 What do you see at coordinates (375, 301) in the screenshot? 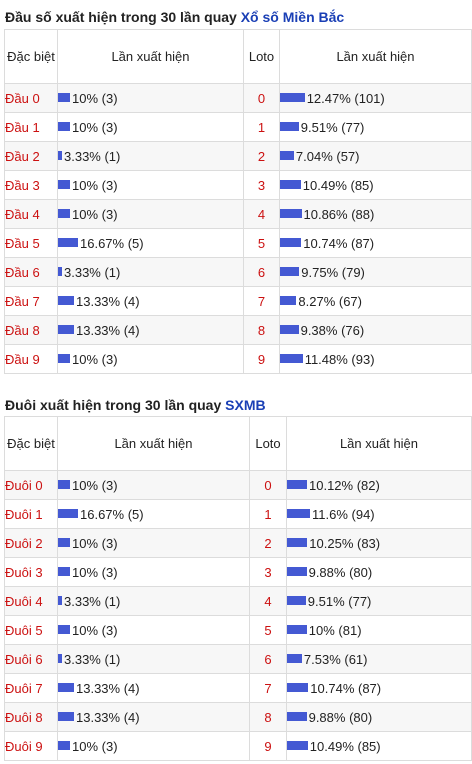
I see `loto-frequency-cell: 8.27% (67)` at bounding box center [375, 301].